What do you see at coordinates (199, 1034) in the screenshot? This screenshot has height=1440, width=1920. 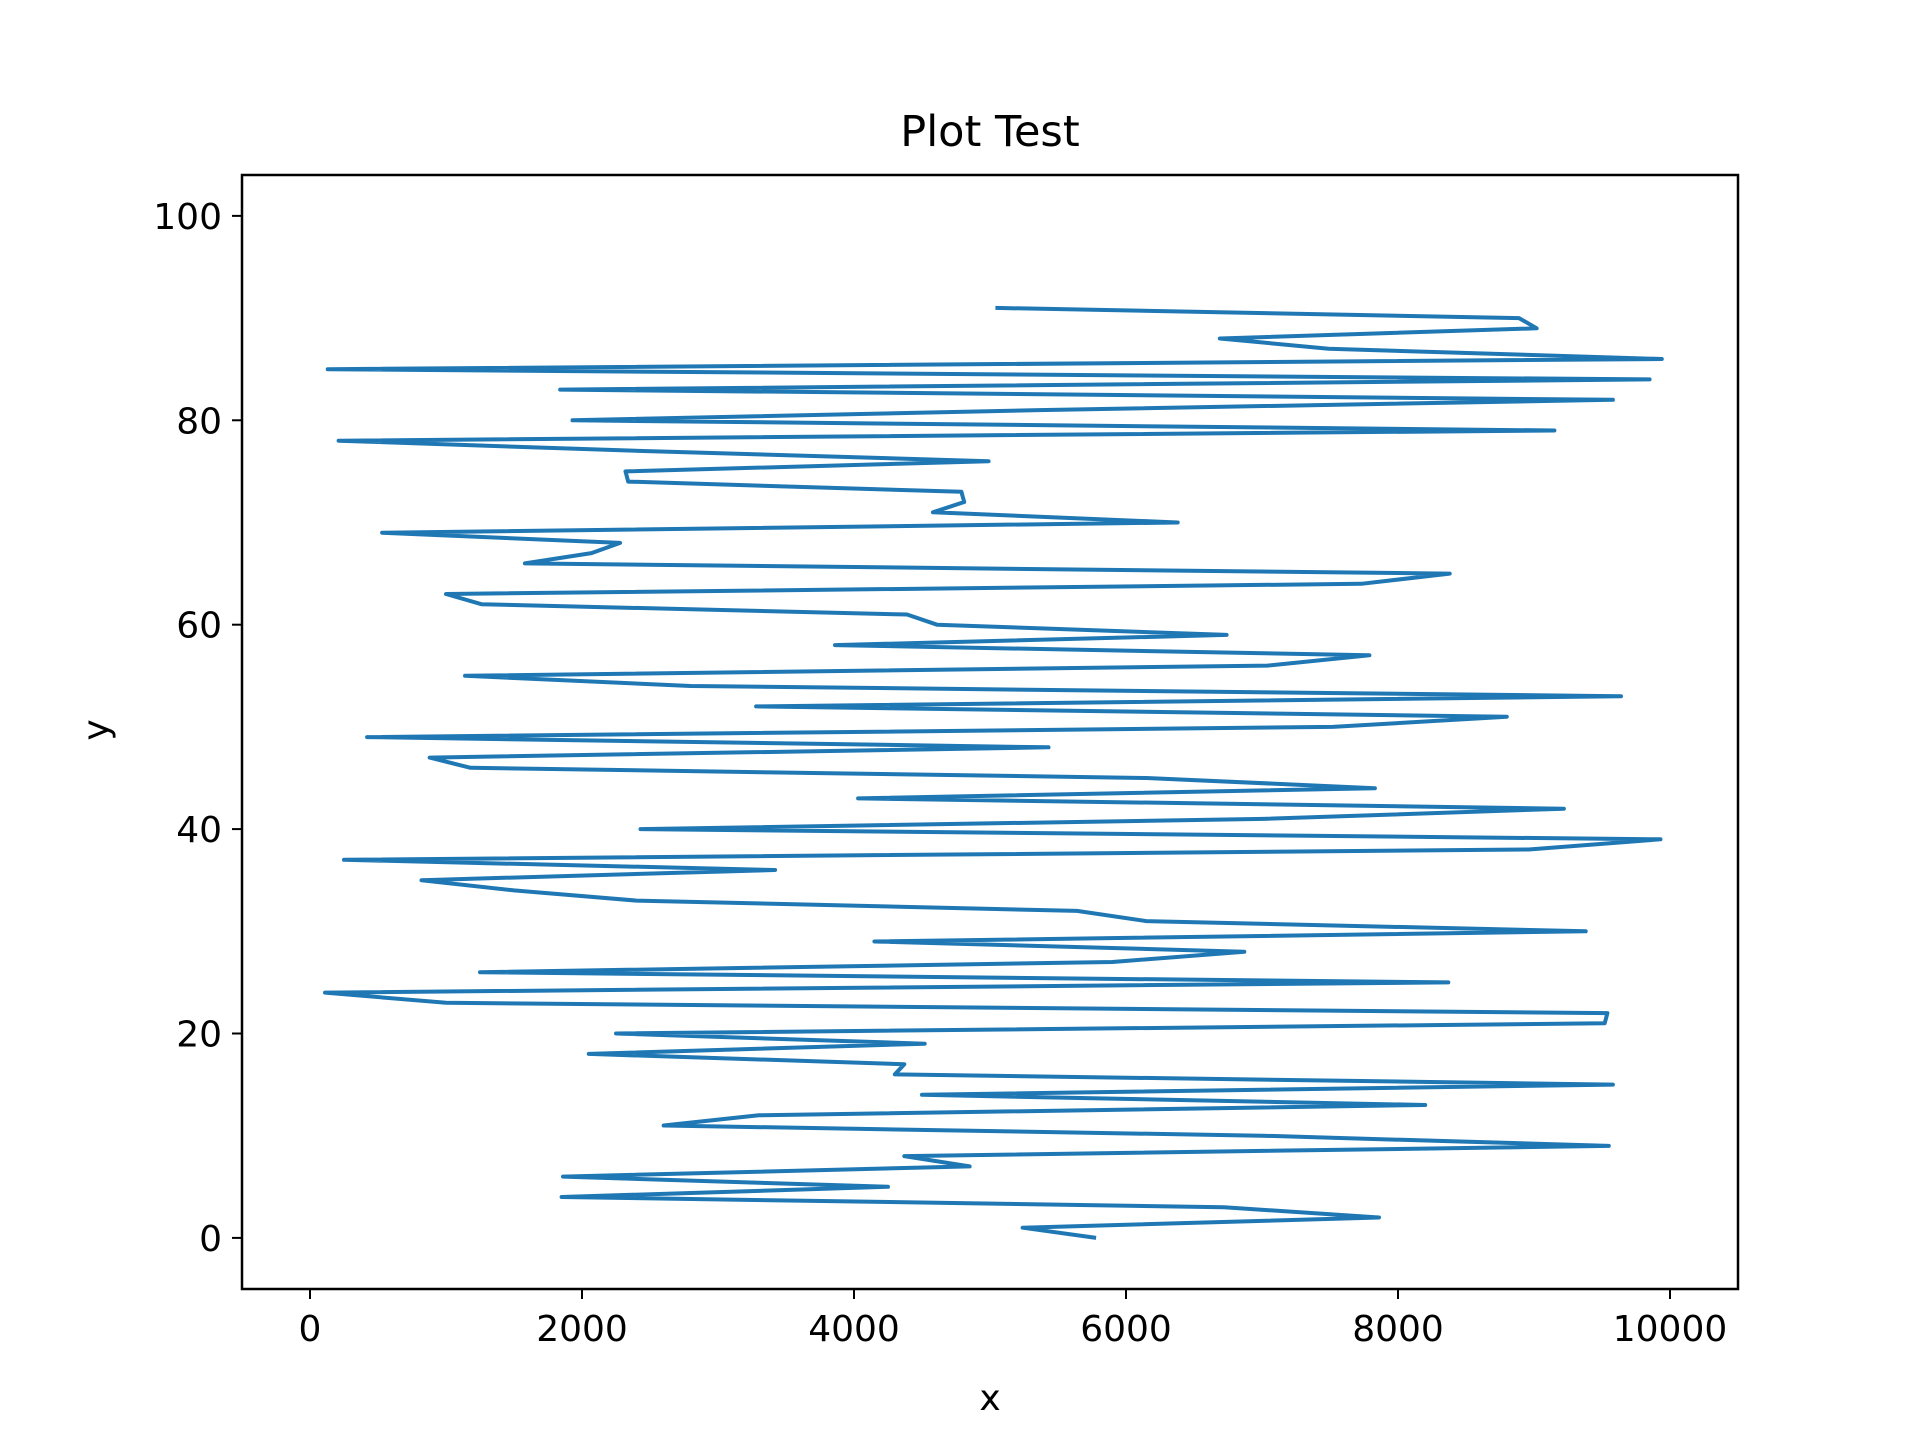 I see `y-tick-label: 20` at bounding box center [199, 1034].